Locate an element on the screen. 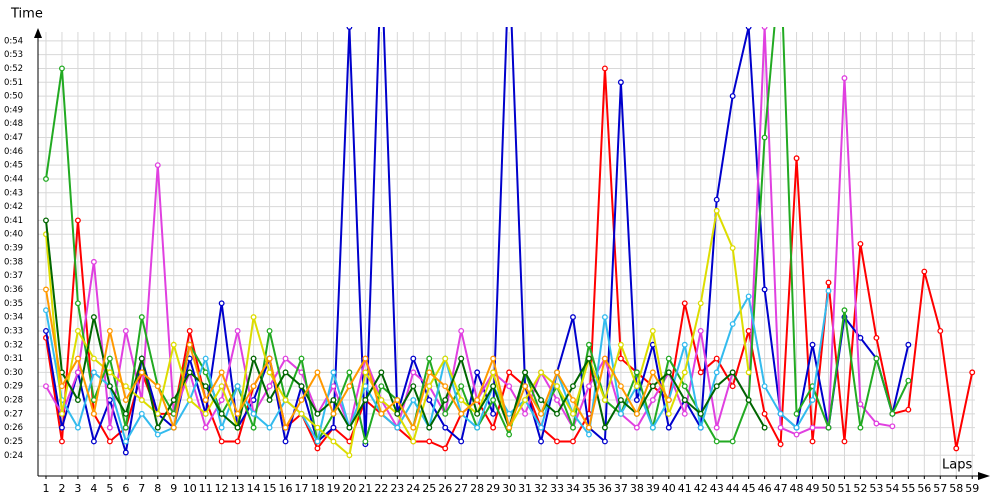 The height and width of the screenshot is (500, 1000). x-tick-label: 51 is located at coordinates (844, 488).